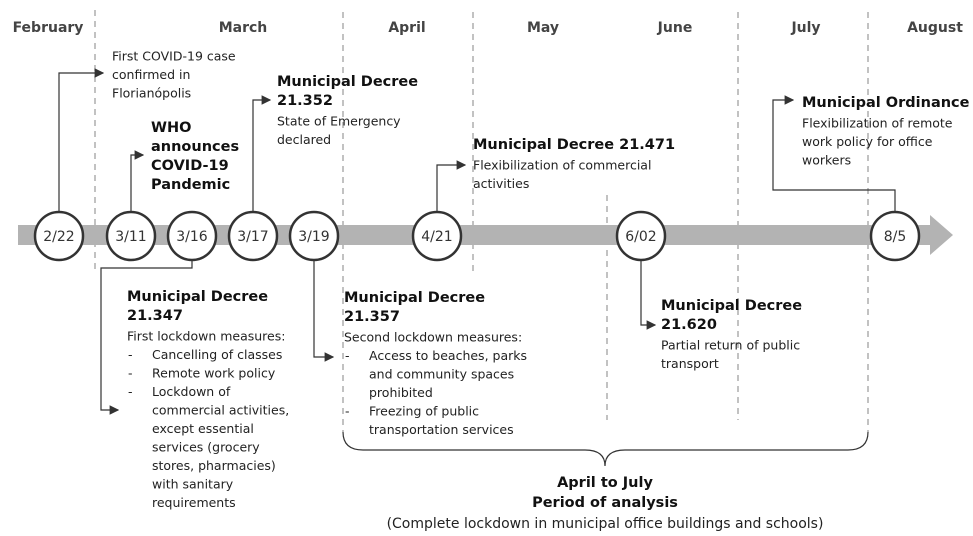  What do you see at coordinates (543, 28) in the screenshot?
I see `month-label: May` at bounding box center [543, 28].